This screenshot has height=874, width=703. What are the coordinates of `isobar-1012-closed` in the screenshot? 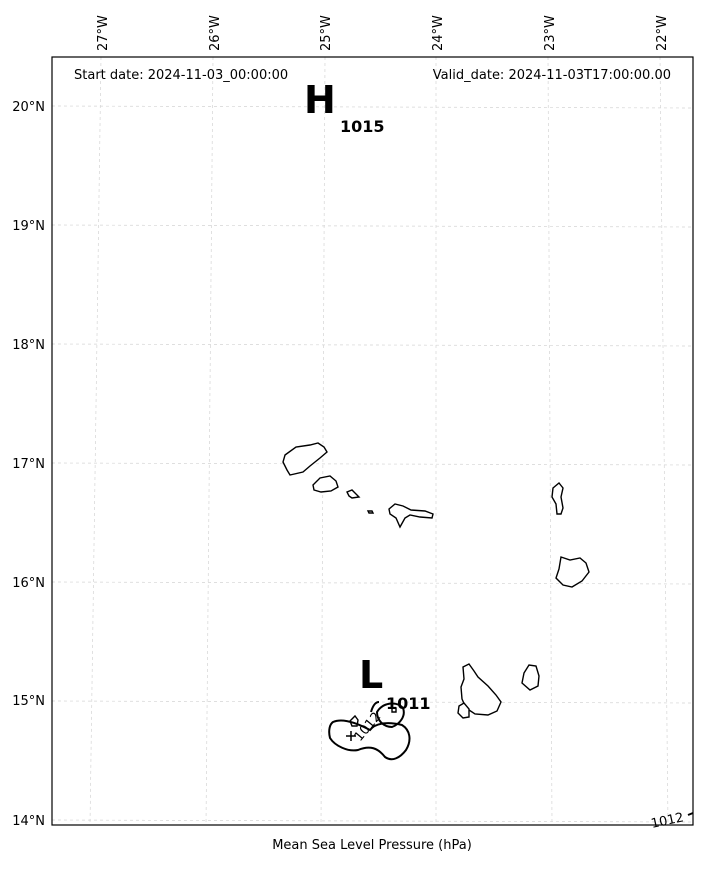 It's located at (369, 740).